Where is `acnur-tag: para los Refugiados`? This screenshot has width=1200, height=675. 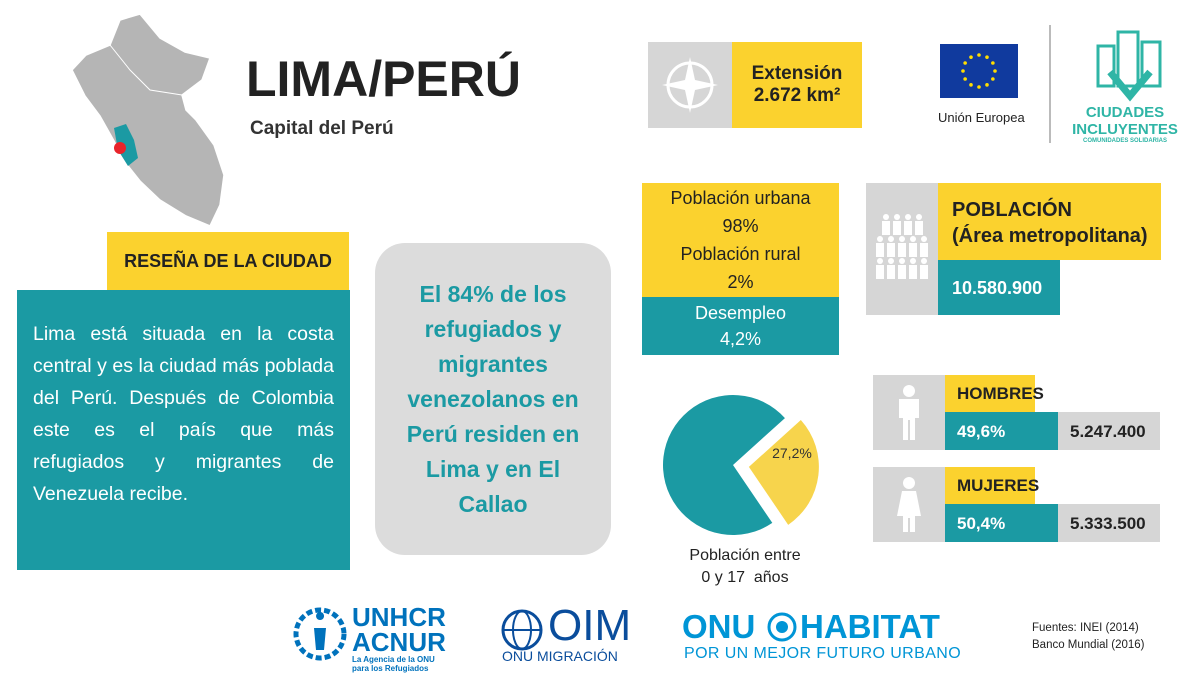 acnur-tag: para los Refugiados is located at coordinates (390, 668).